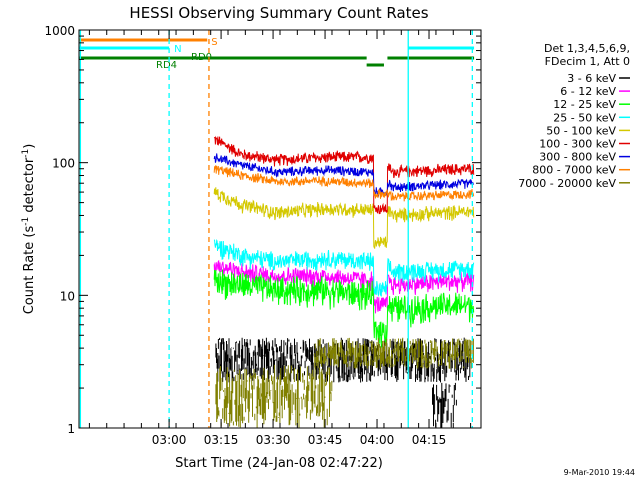 The width and height of the screenshot is (640, 484). I want to click on series-50-100-kev, so click(344, 218).